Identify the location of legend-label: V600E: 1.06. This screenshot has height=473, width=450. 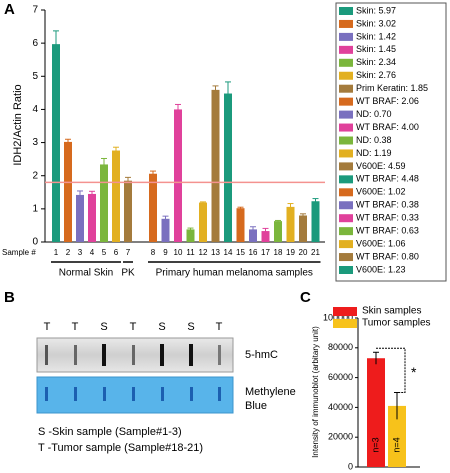
(381, 243).